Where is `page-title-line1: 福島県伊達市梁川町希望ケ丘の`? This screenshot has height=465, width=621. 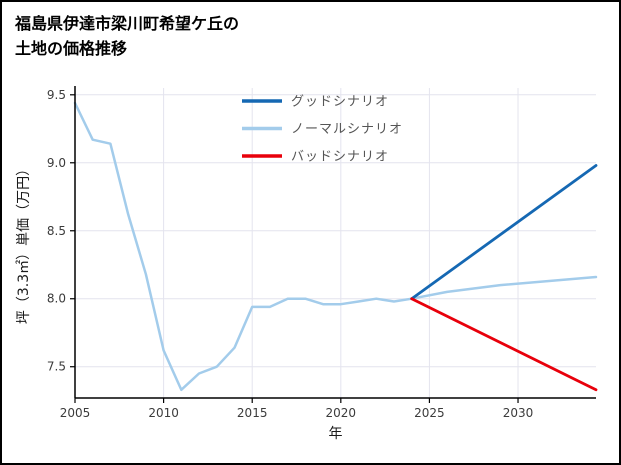 page-title-line1: 福島県伊達市梁川町希望ケ丘の is located at coordinates (127, 23).